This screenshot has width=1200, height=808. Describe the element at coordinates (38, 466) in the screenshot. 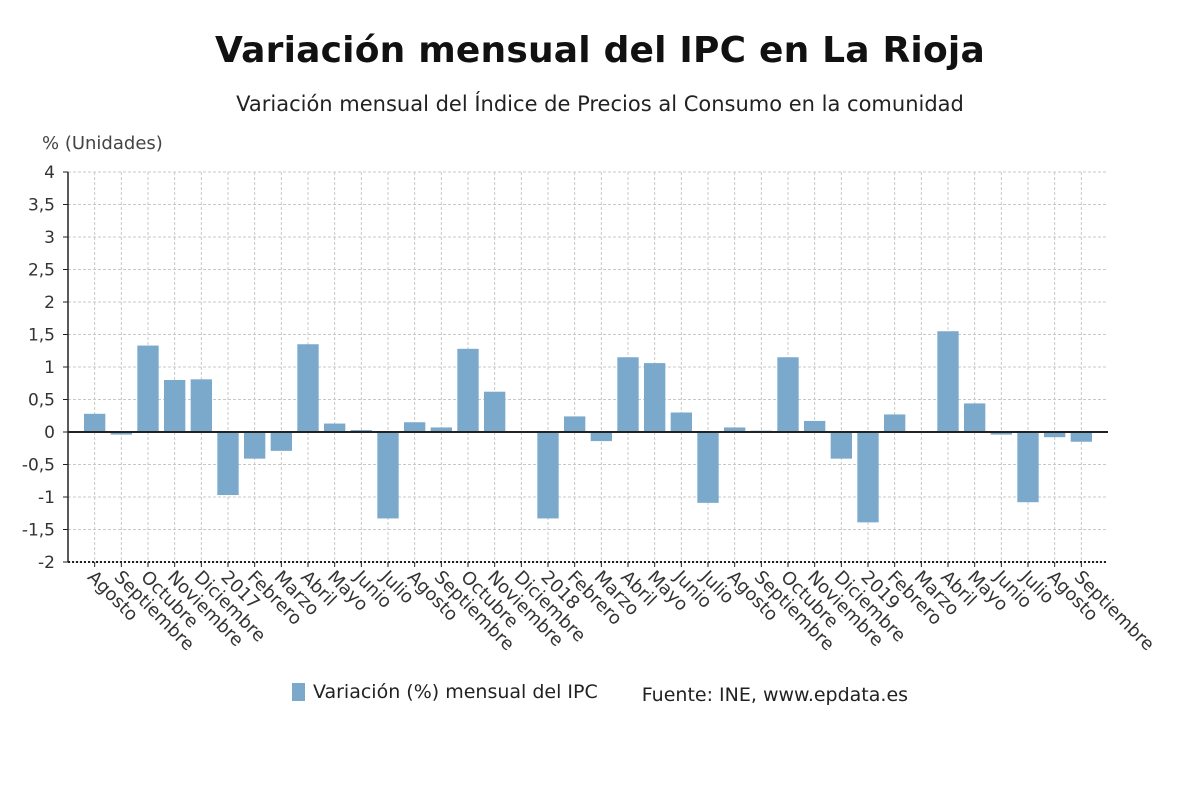

I see `y-tick-label: -0,5` at that location.